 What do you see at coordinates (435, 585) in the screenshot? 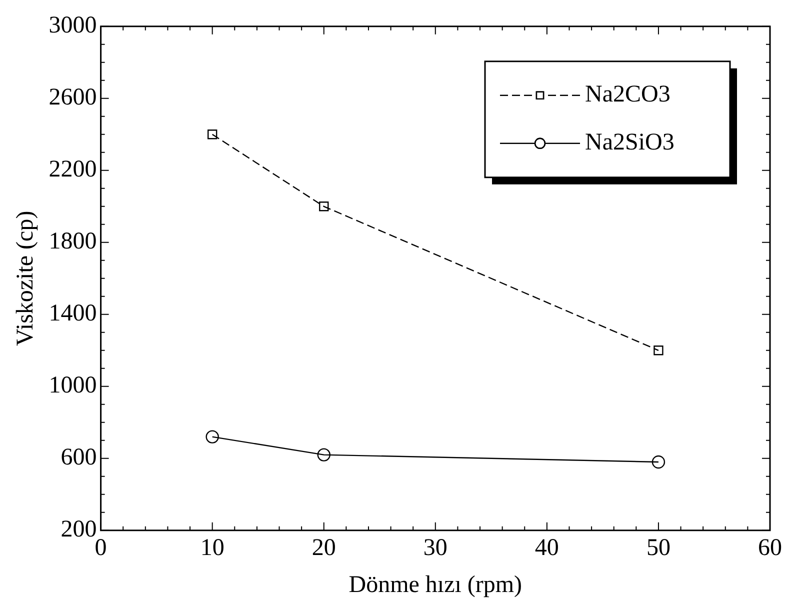
I see `x-axis-title: Dönme hızı (rpm)` at bounding box center [435, 585].